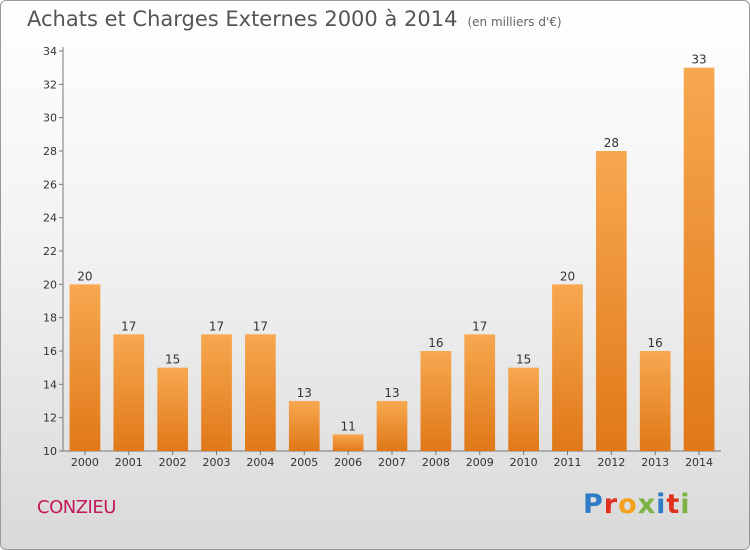 The image size is (750, 550). I want to click on logo-letter: r, so click(611, 504).